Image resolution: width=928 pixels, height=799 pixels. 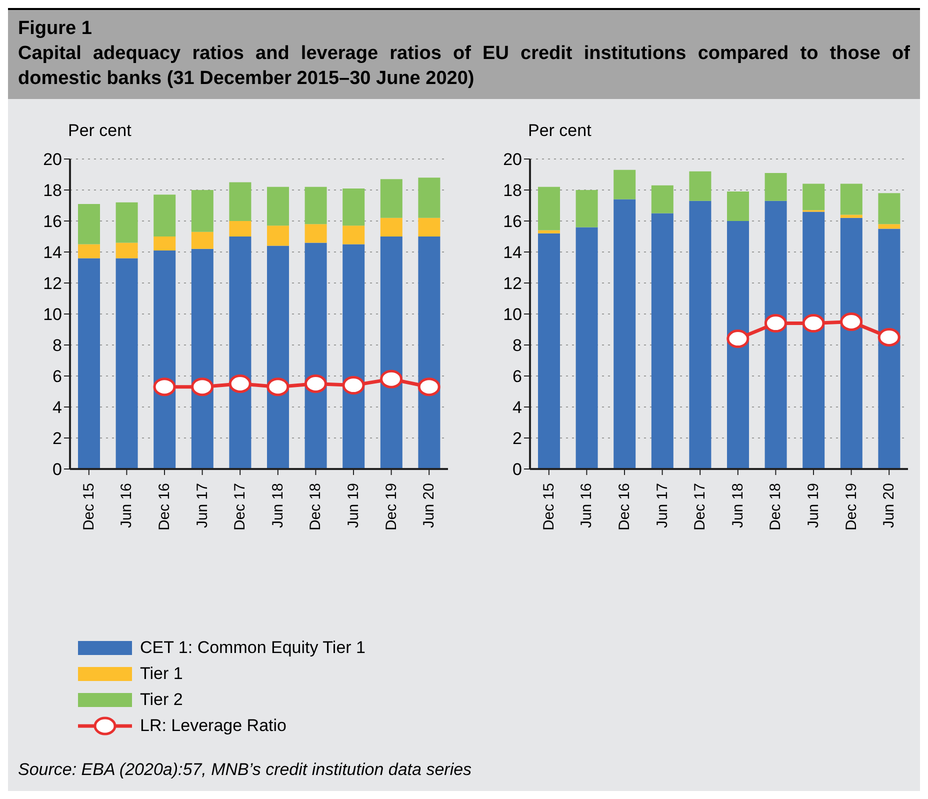 I want to click on x-tick-label: Jun 18, so click(x=277, y=505).